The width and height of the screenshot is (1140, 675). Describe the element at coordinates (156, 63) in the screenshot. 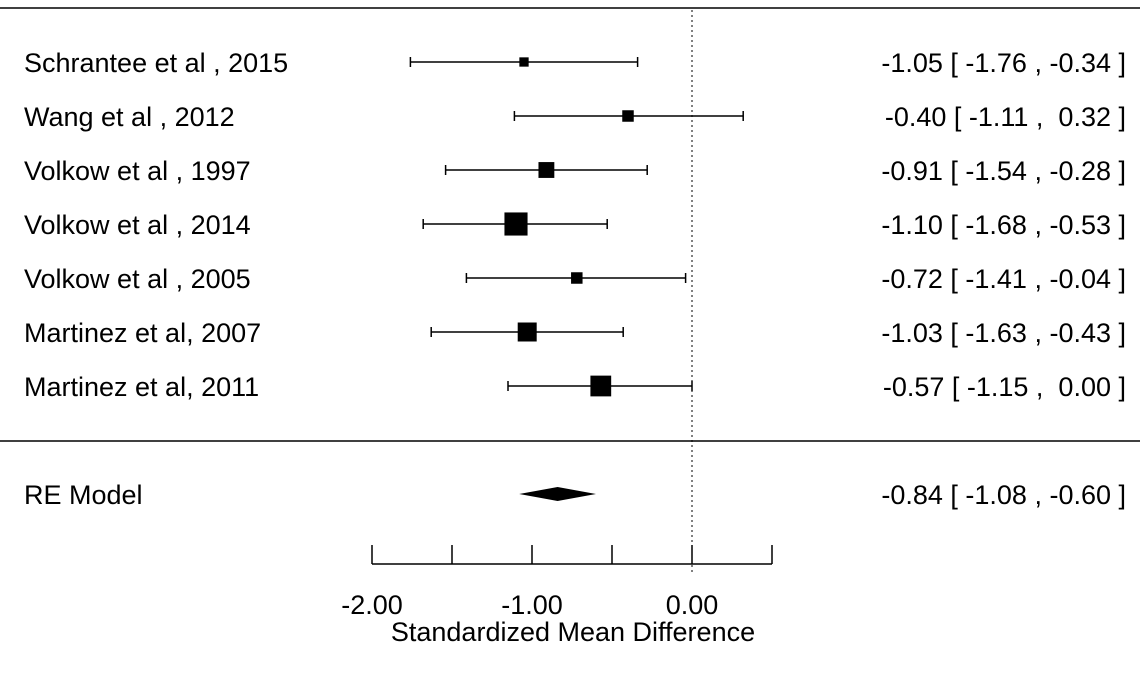

I see `study-label: Schrantee et al , 2015` at that location.